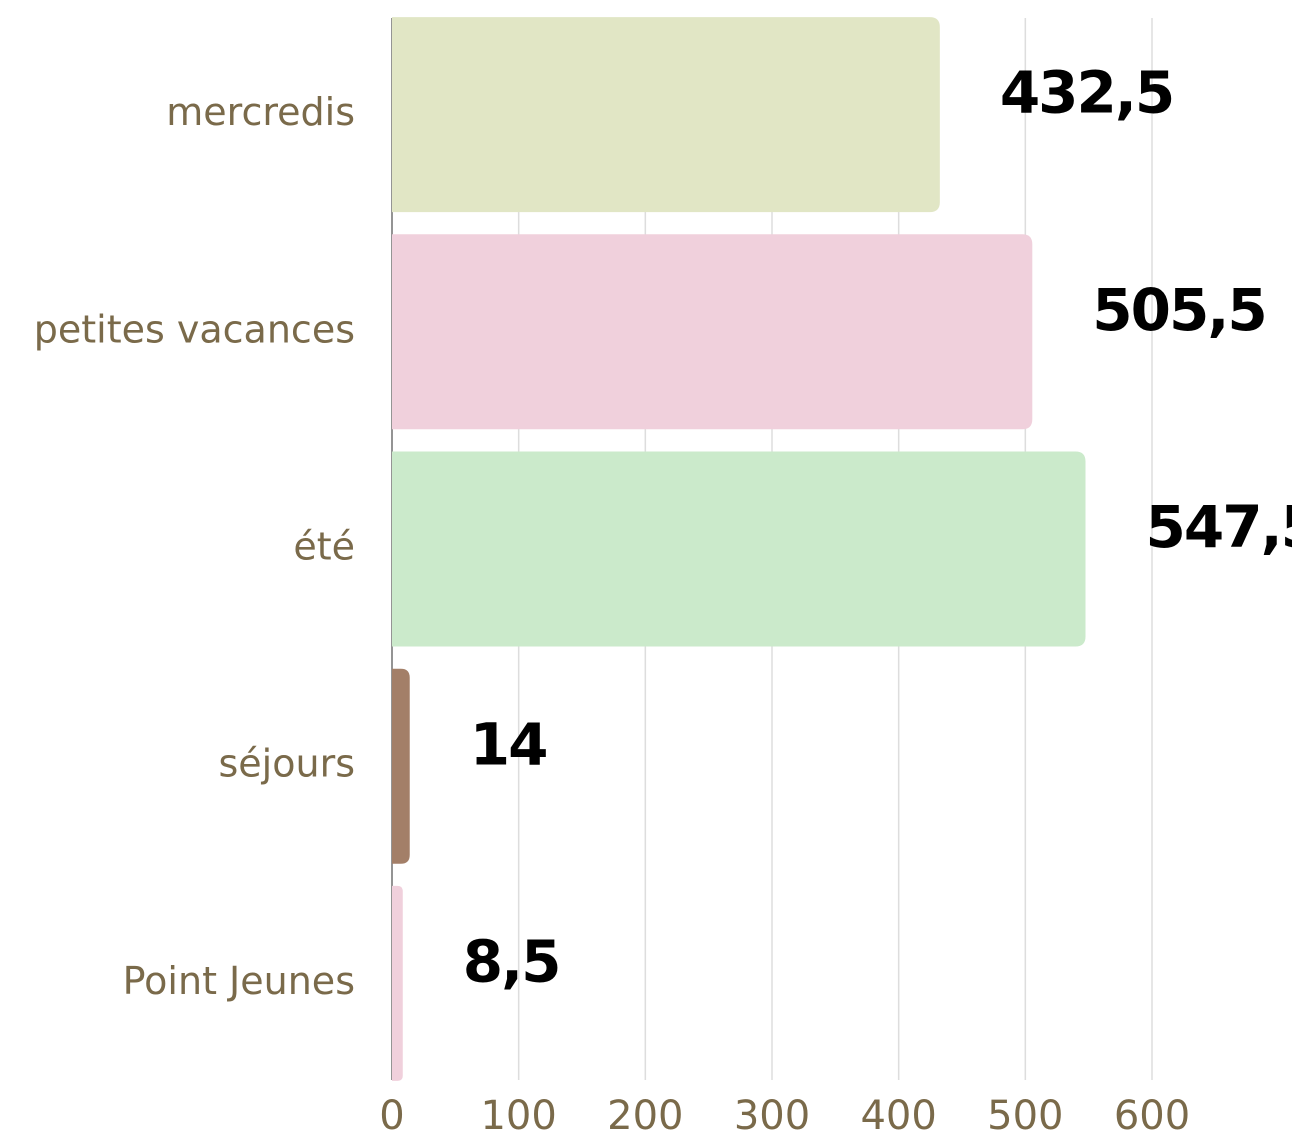 This screenshot has width=1292, height=1137. Describe the element at coordinates (1086, 93) in the screenshot. I see `value-label: 432,5` at that location.